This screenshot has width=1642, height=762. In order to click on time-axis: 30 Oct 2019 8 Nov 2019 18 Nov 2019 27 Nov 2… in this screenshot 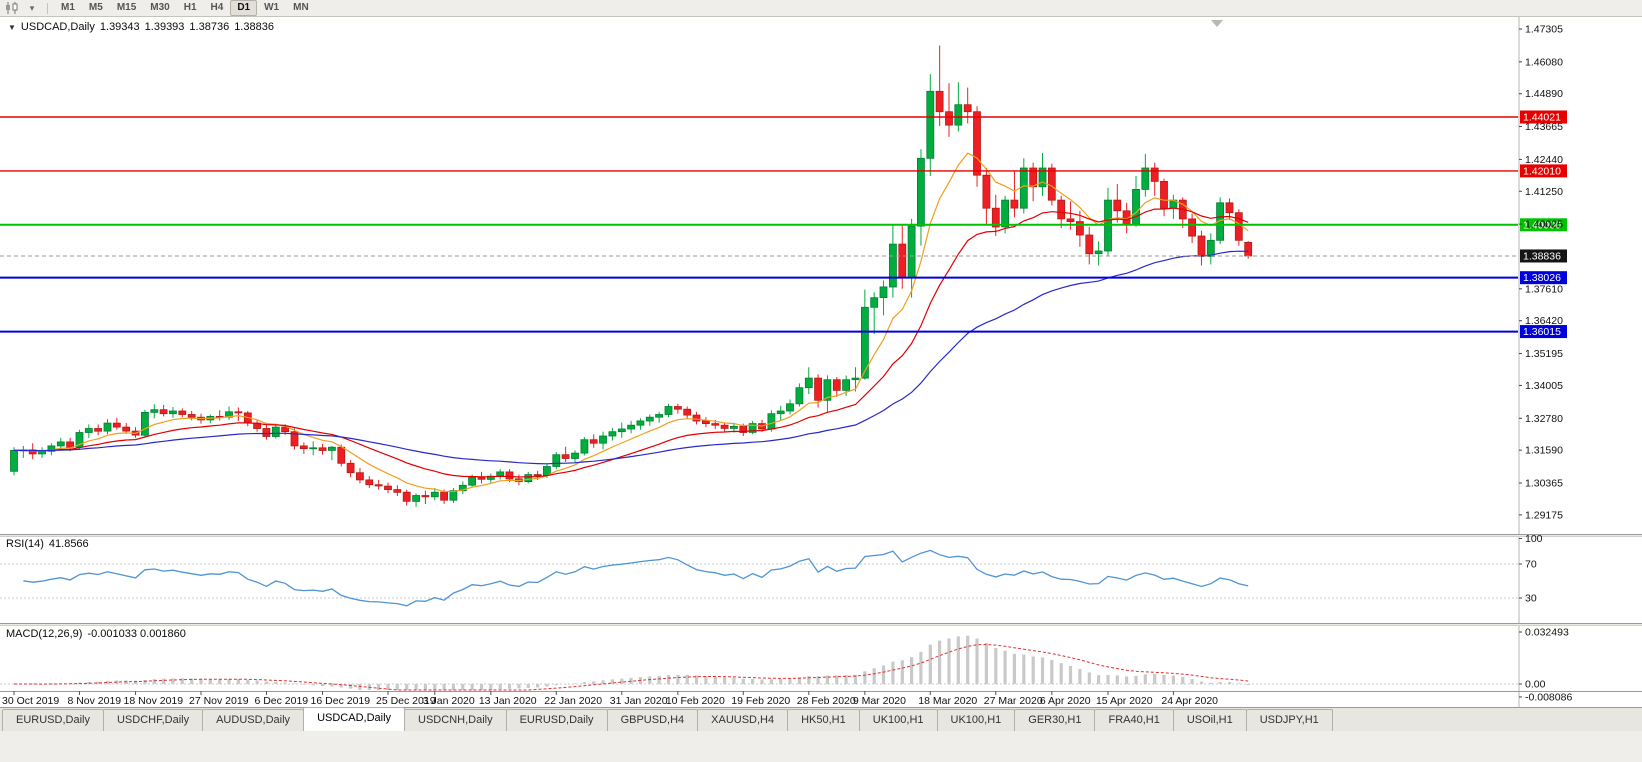, I will do `click(610, 699)`.